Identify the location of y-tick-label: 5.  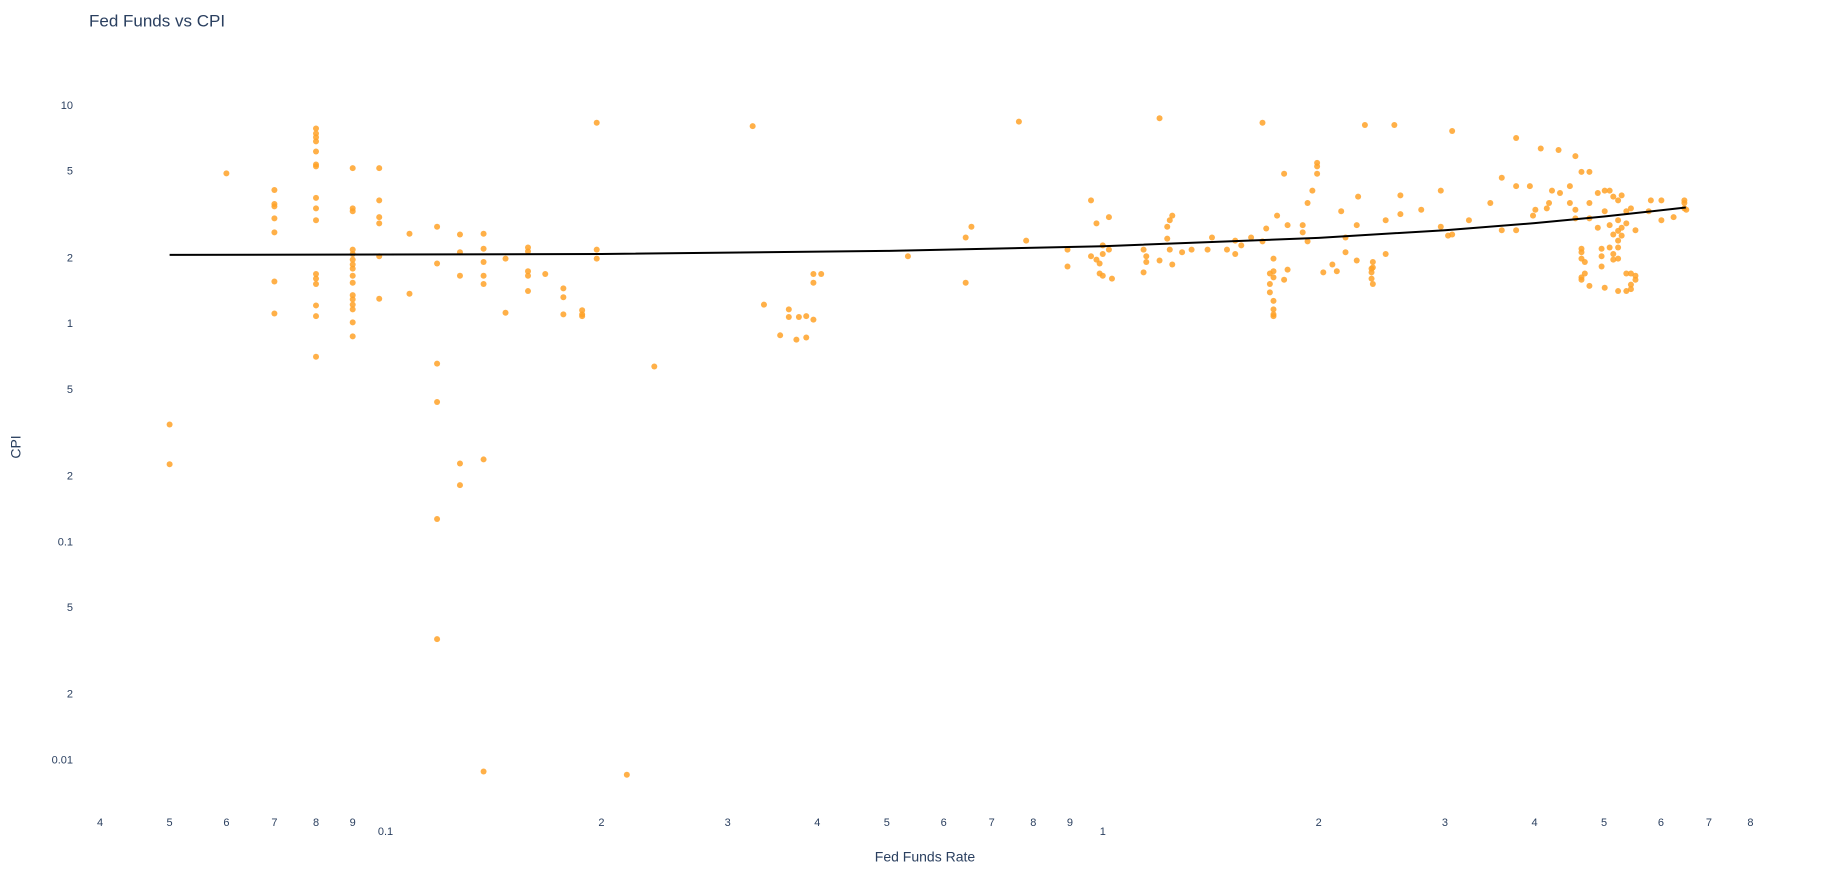
(70, 608).